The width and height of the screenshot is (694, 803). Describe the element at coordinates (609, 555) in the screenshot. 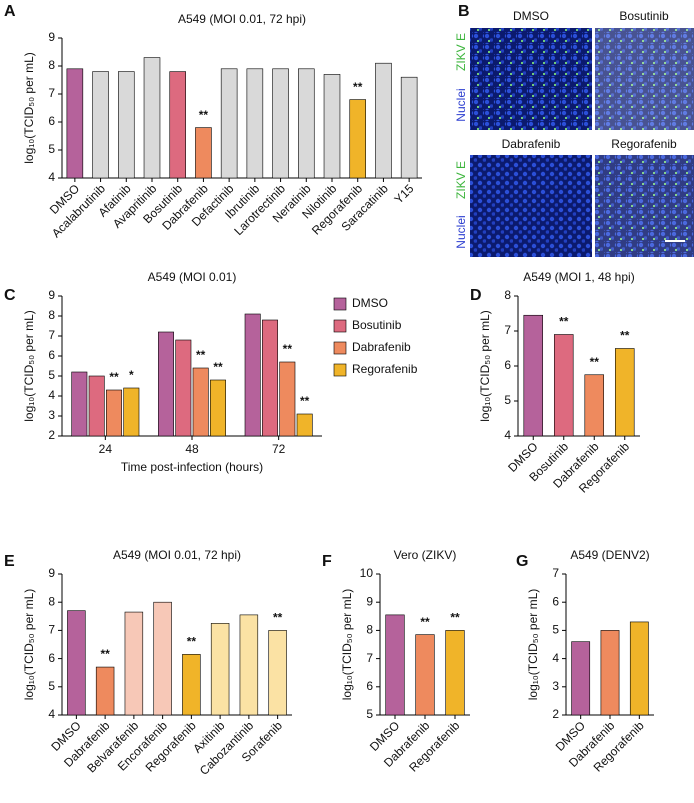

I see `chart-title: A549 (DENV2)` at that location.